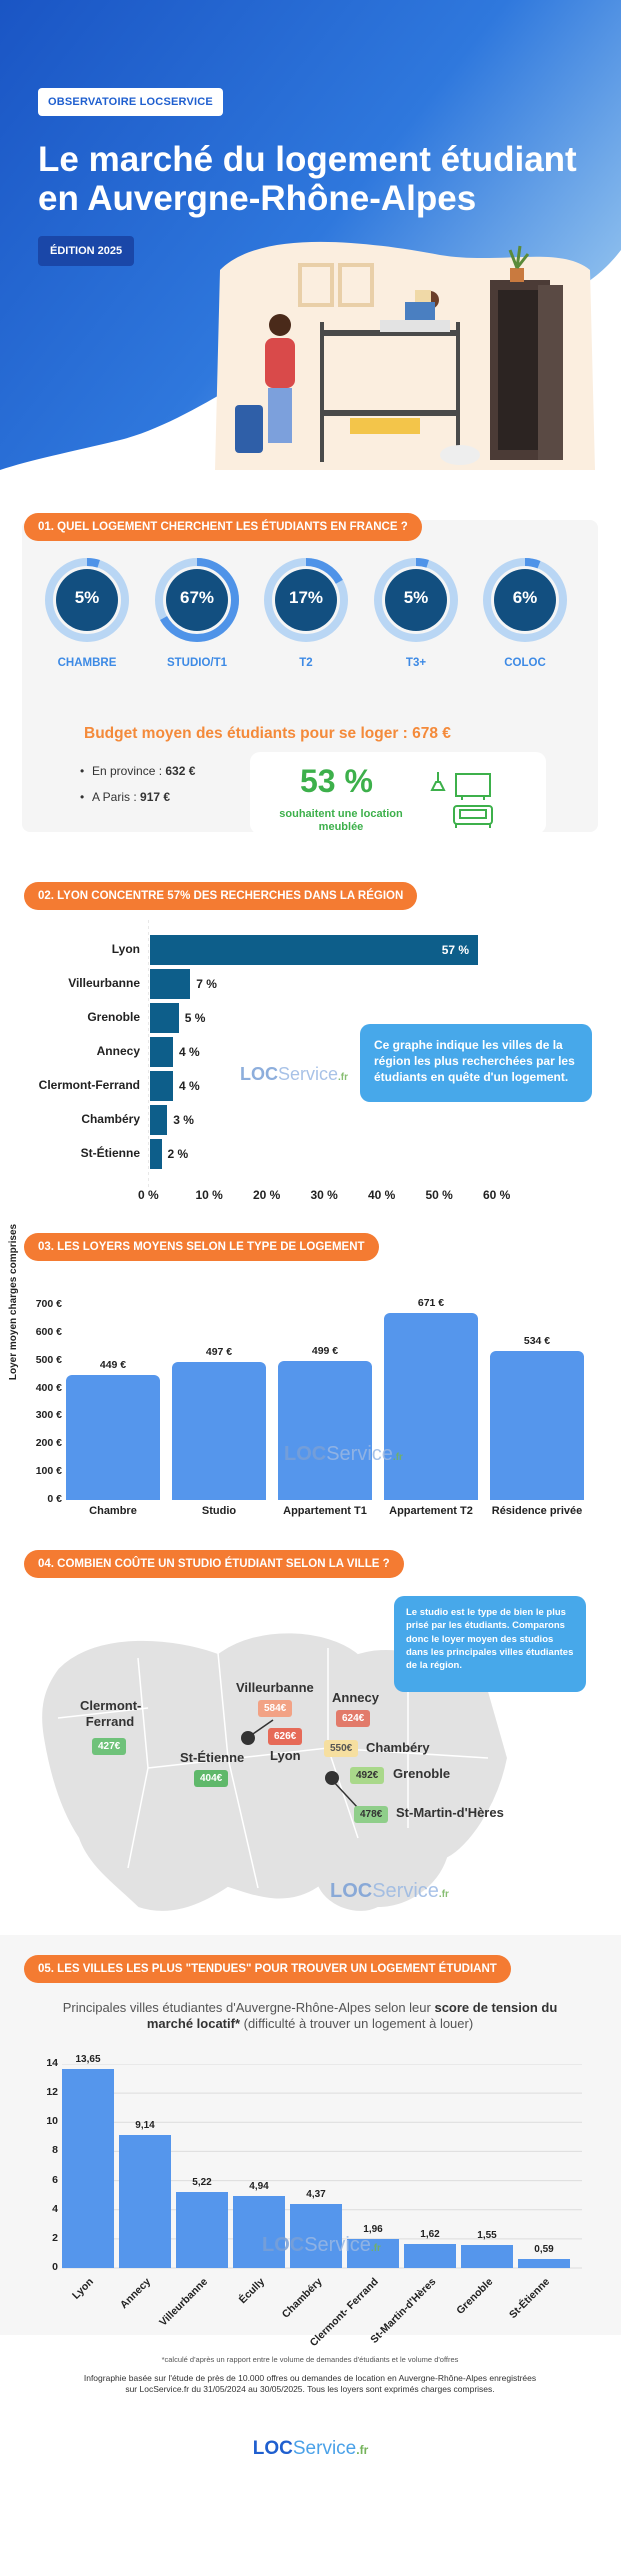 The width and height of the screenshot is (621, 2560). Describe the element at coordinates (110, 1153) in the screenshot. I see `bar-category-label: St-Étienne` at that location.